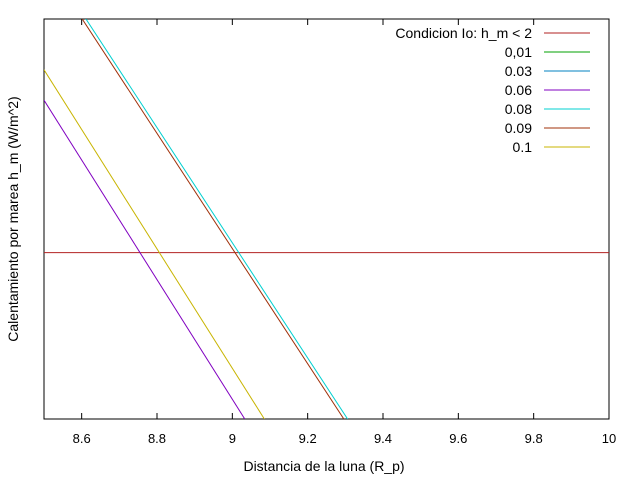  What do you see at coordinates (518, 71) in the screenshot?
I see `legend-label: 0.03` at bounding box center [518, 71].